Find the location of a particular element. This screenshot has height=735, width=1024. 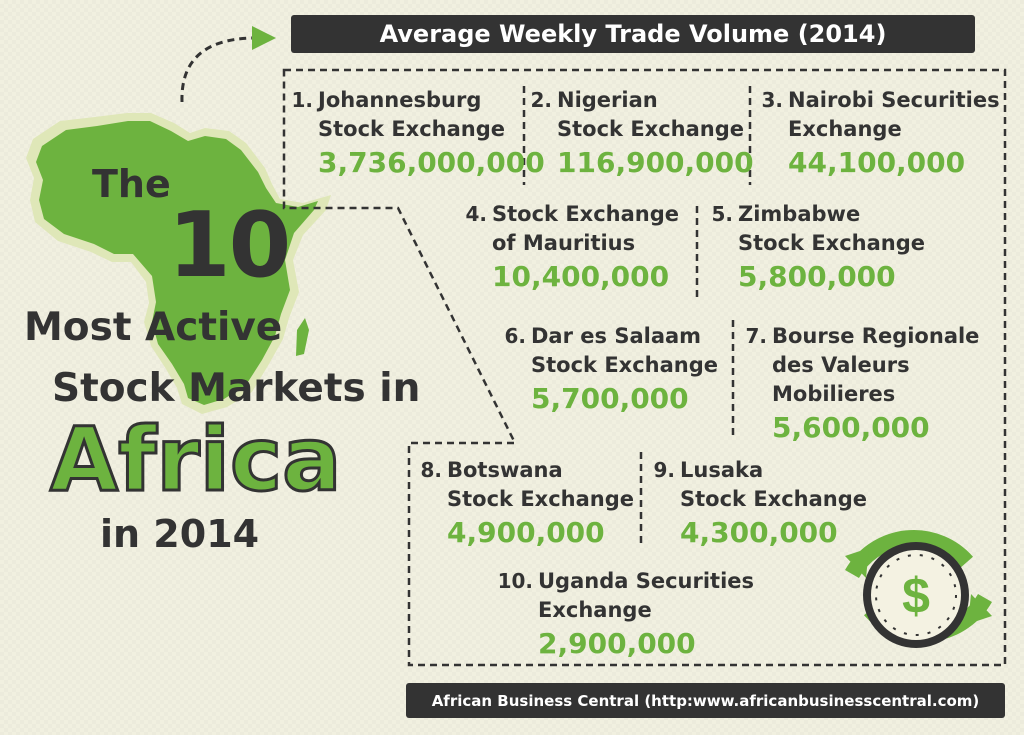

exchange-name-line: of Mauritius is located at coordinates (564, 243).